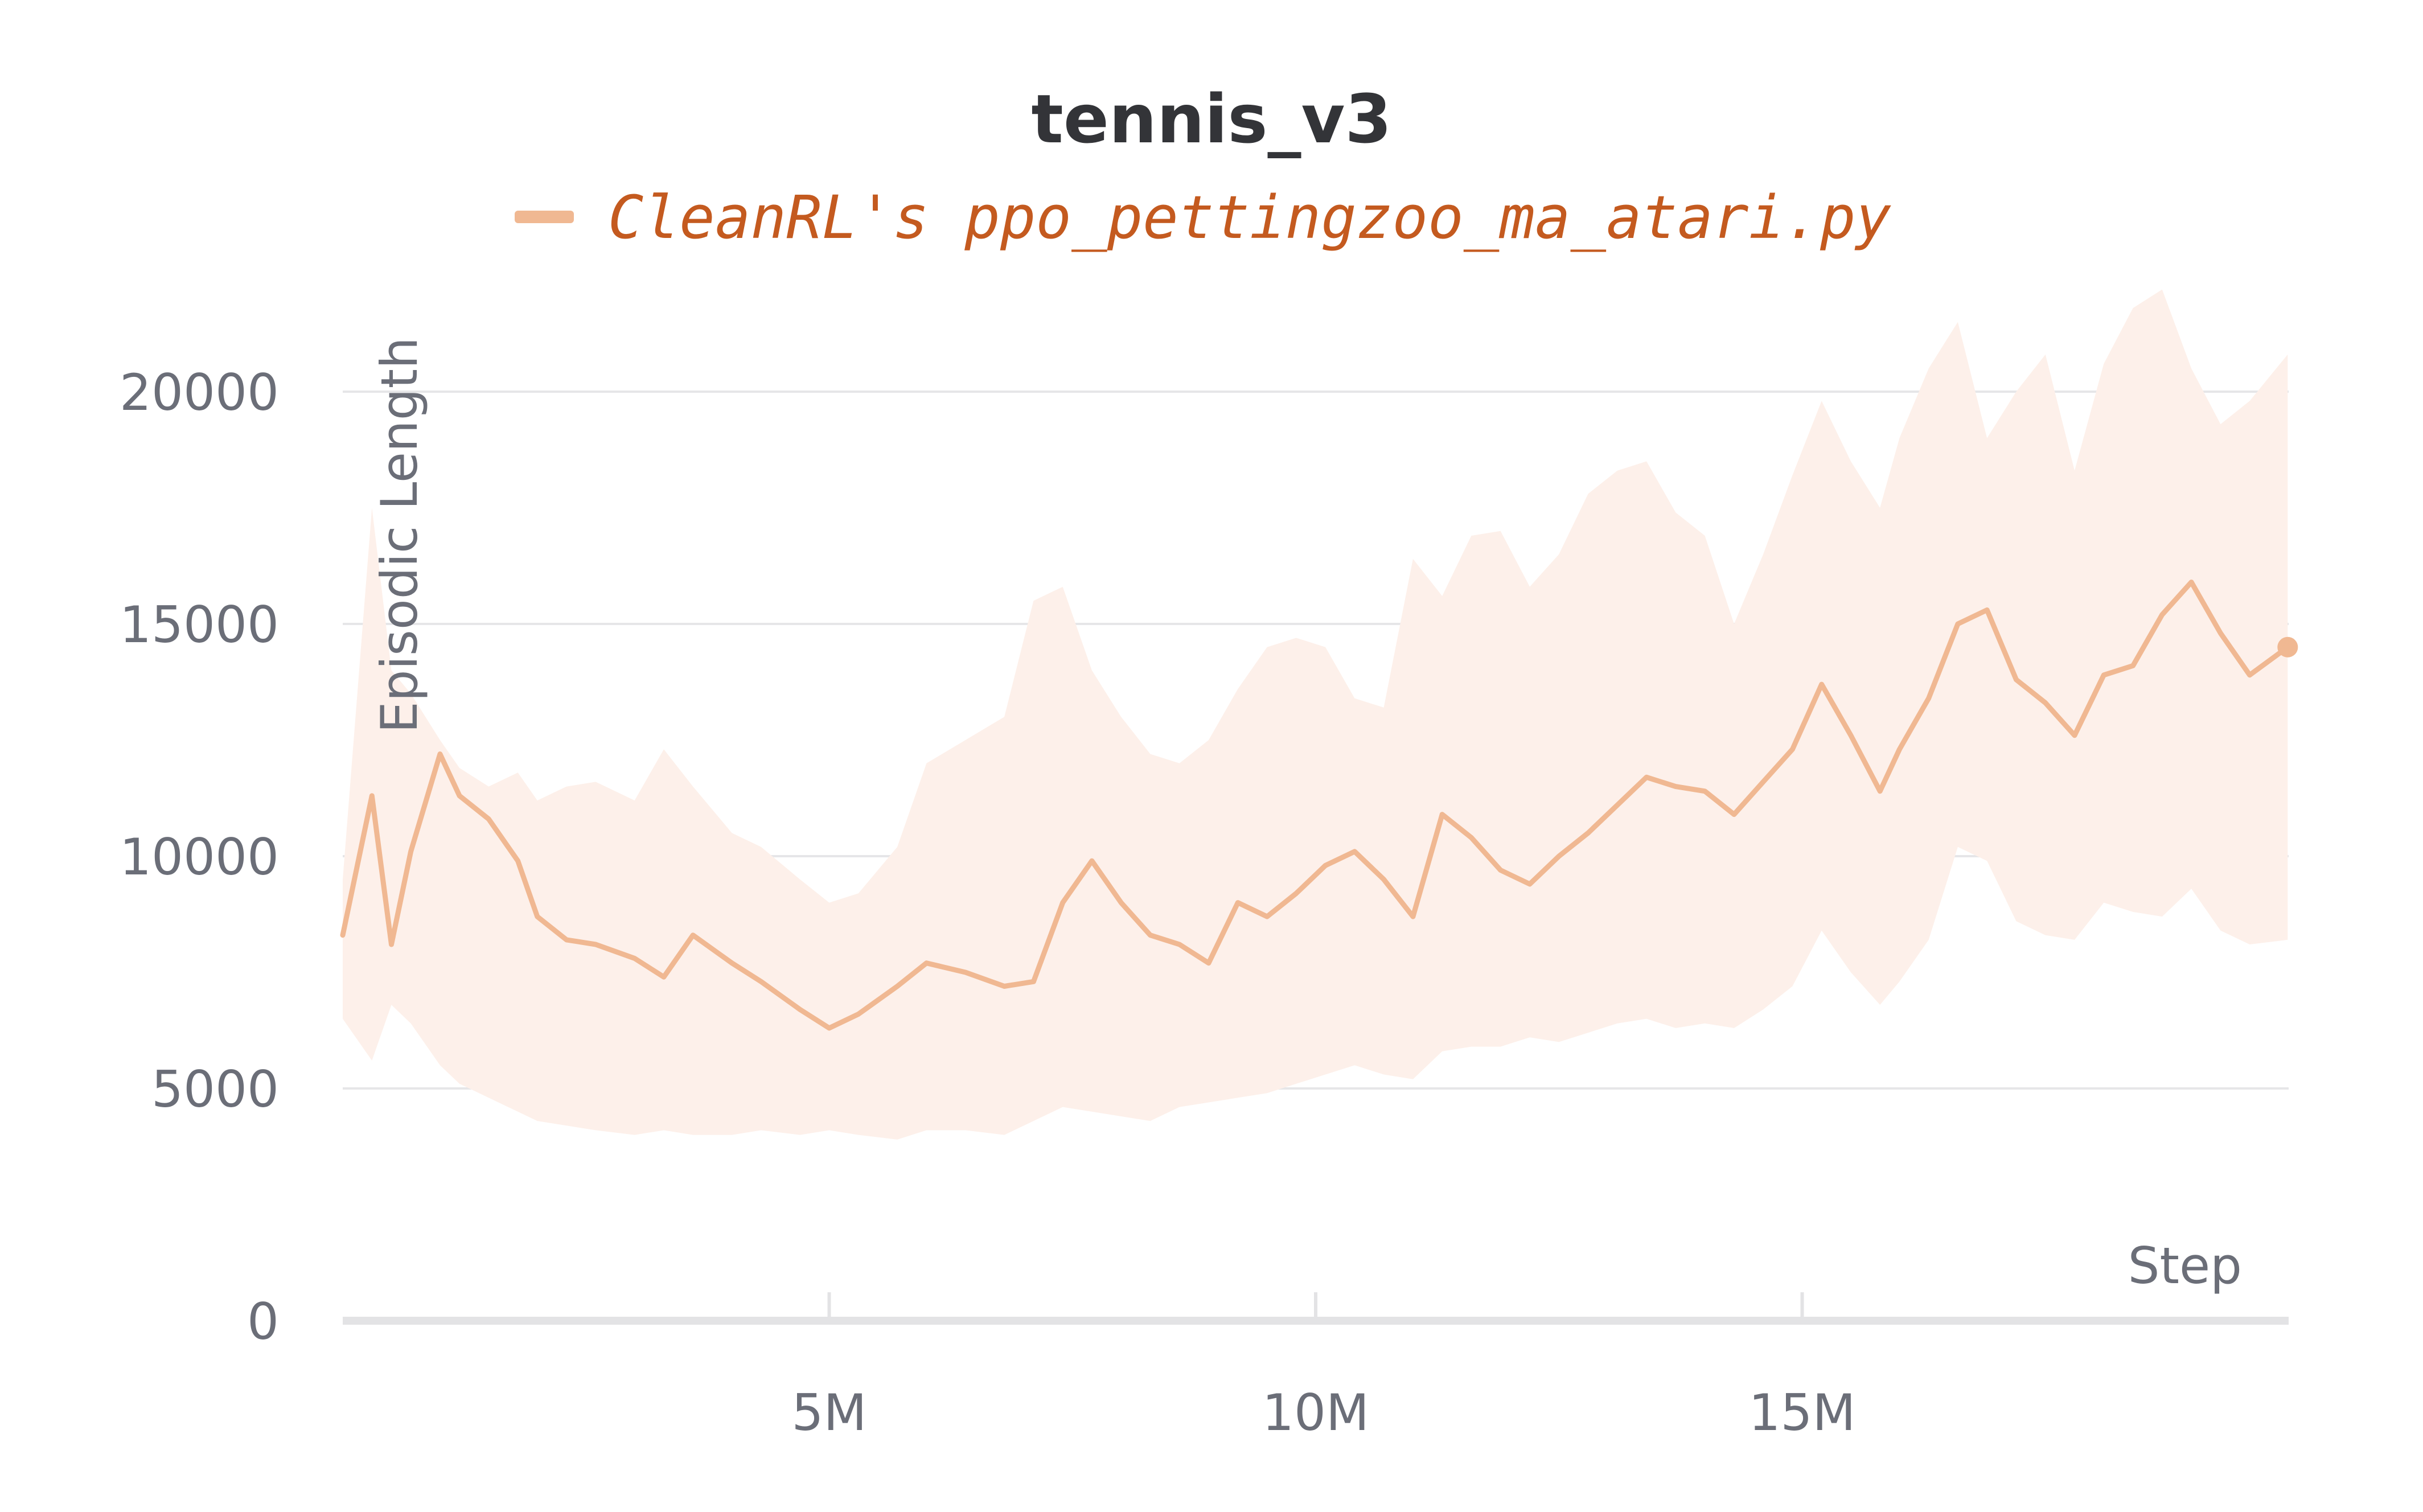  I want to click on y-axis-title: Episodic Length, so click(399, 535).